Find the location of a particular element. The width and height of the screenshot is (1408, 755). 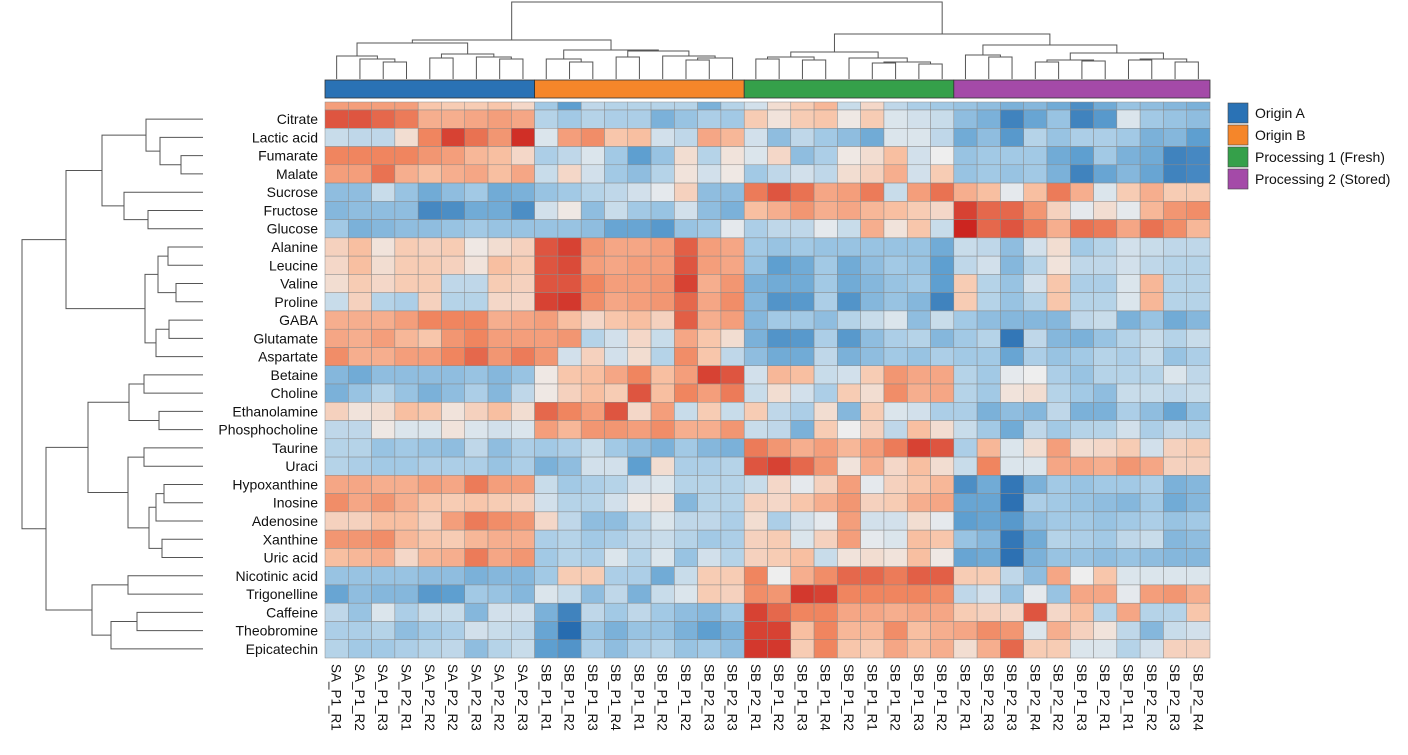

row-label: Malate is located at coordinates (297, 174).